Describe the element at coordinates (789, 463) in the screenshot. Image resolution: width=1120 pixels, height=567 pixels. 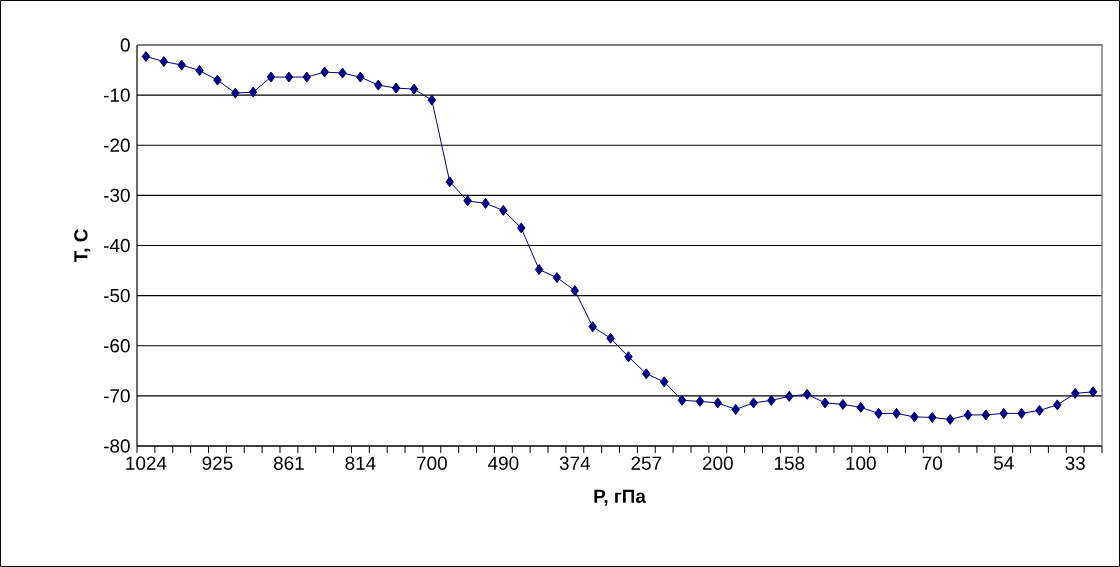
I see `x-tick-label: 158` at that location.